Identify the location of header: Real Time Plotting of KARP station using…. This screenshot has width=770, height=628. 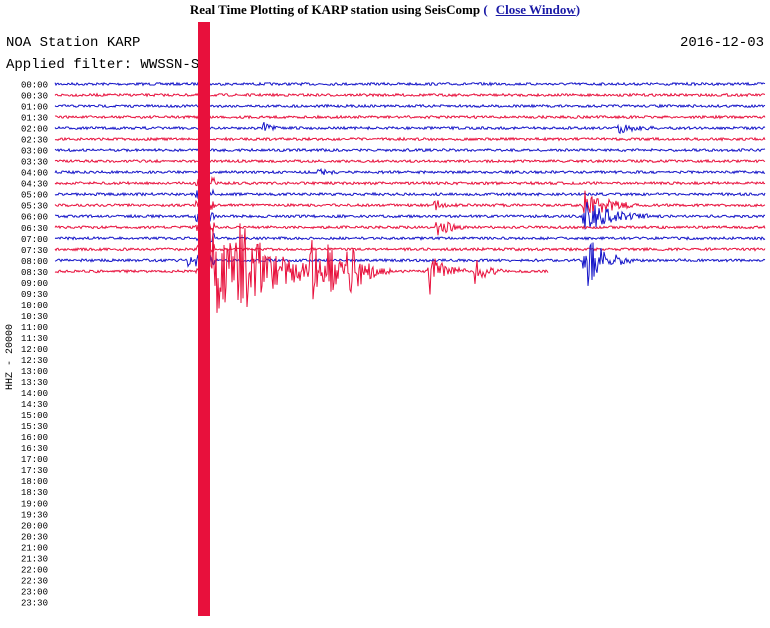
(385, 10).